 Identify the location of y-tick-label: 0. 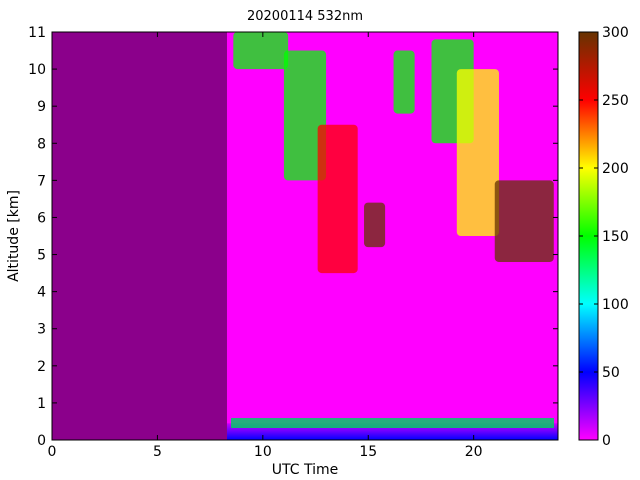
(41, 441).